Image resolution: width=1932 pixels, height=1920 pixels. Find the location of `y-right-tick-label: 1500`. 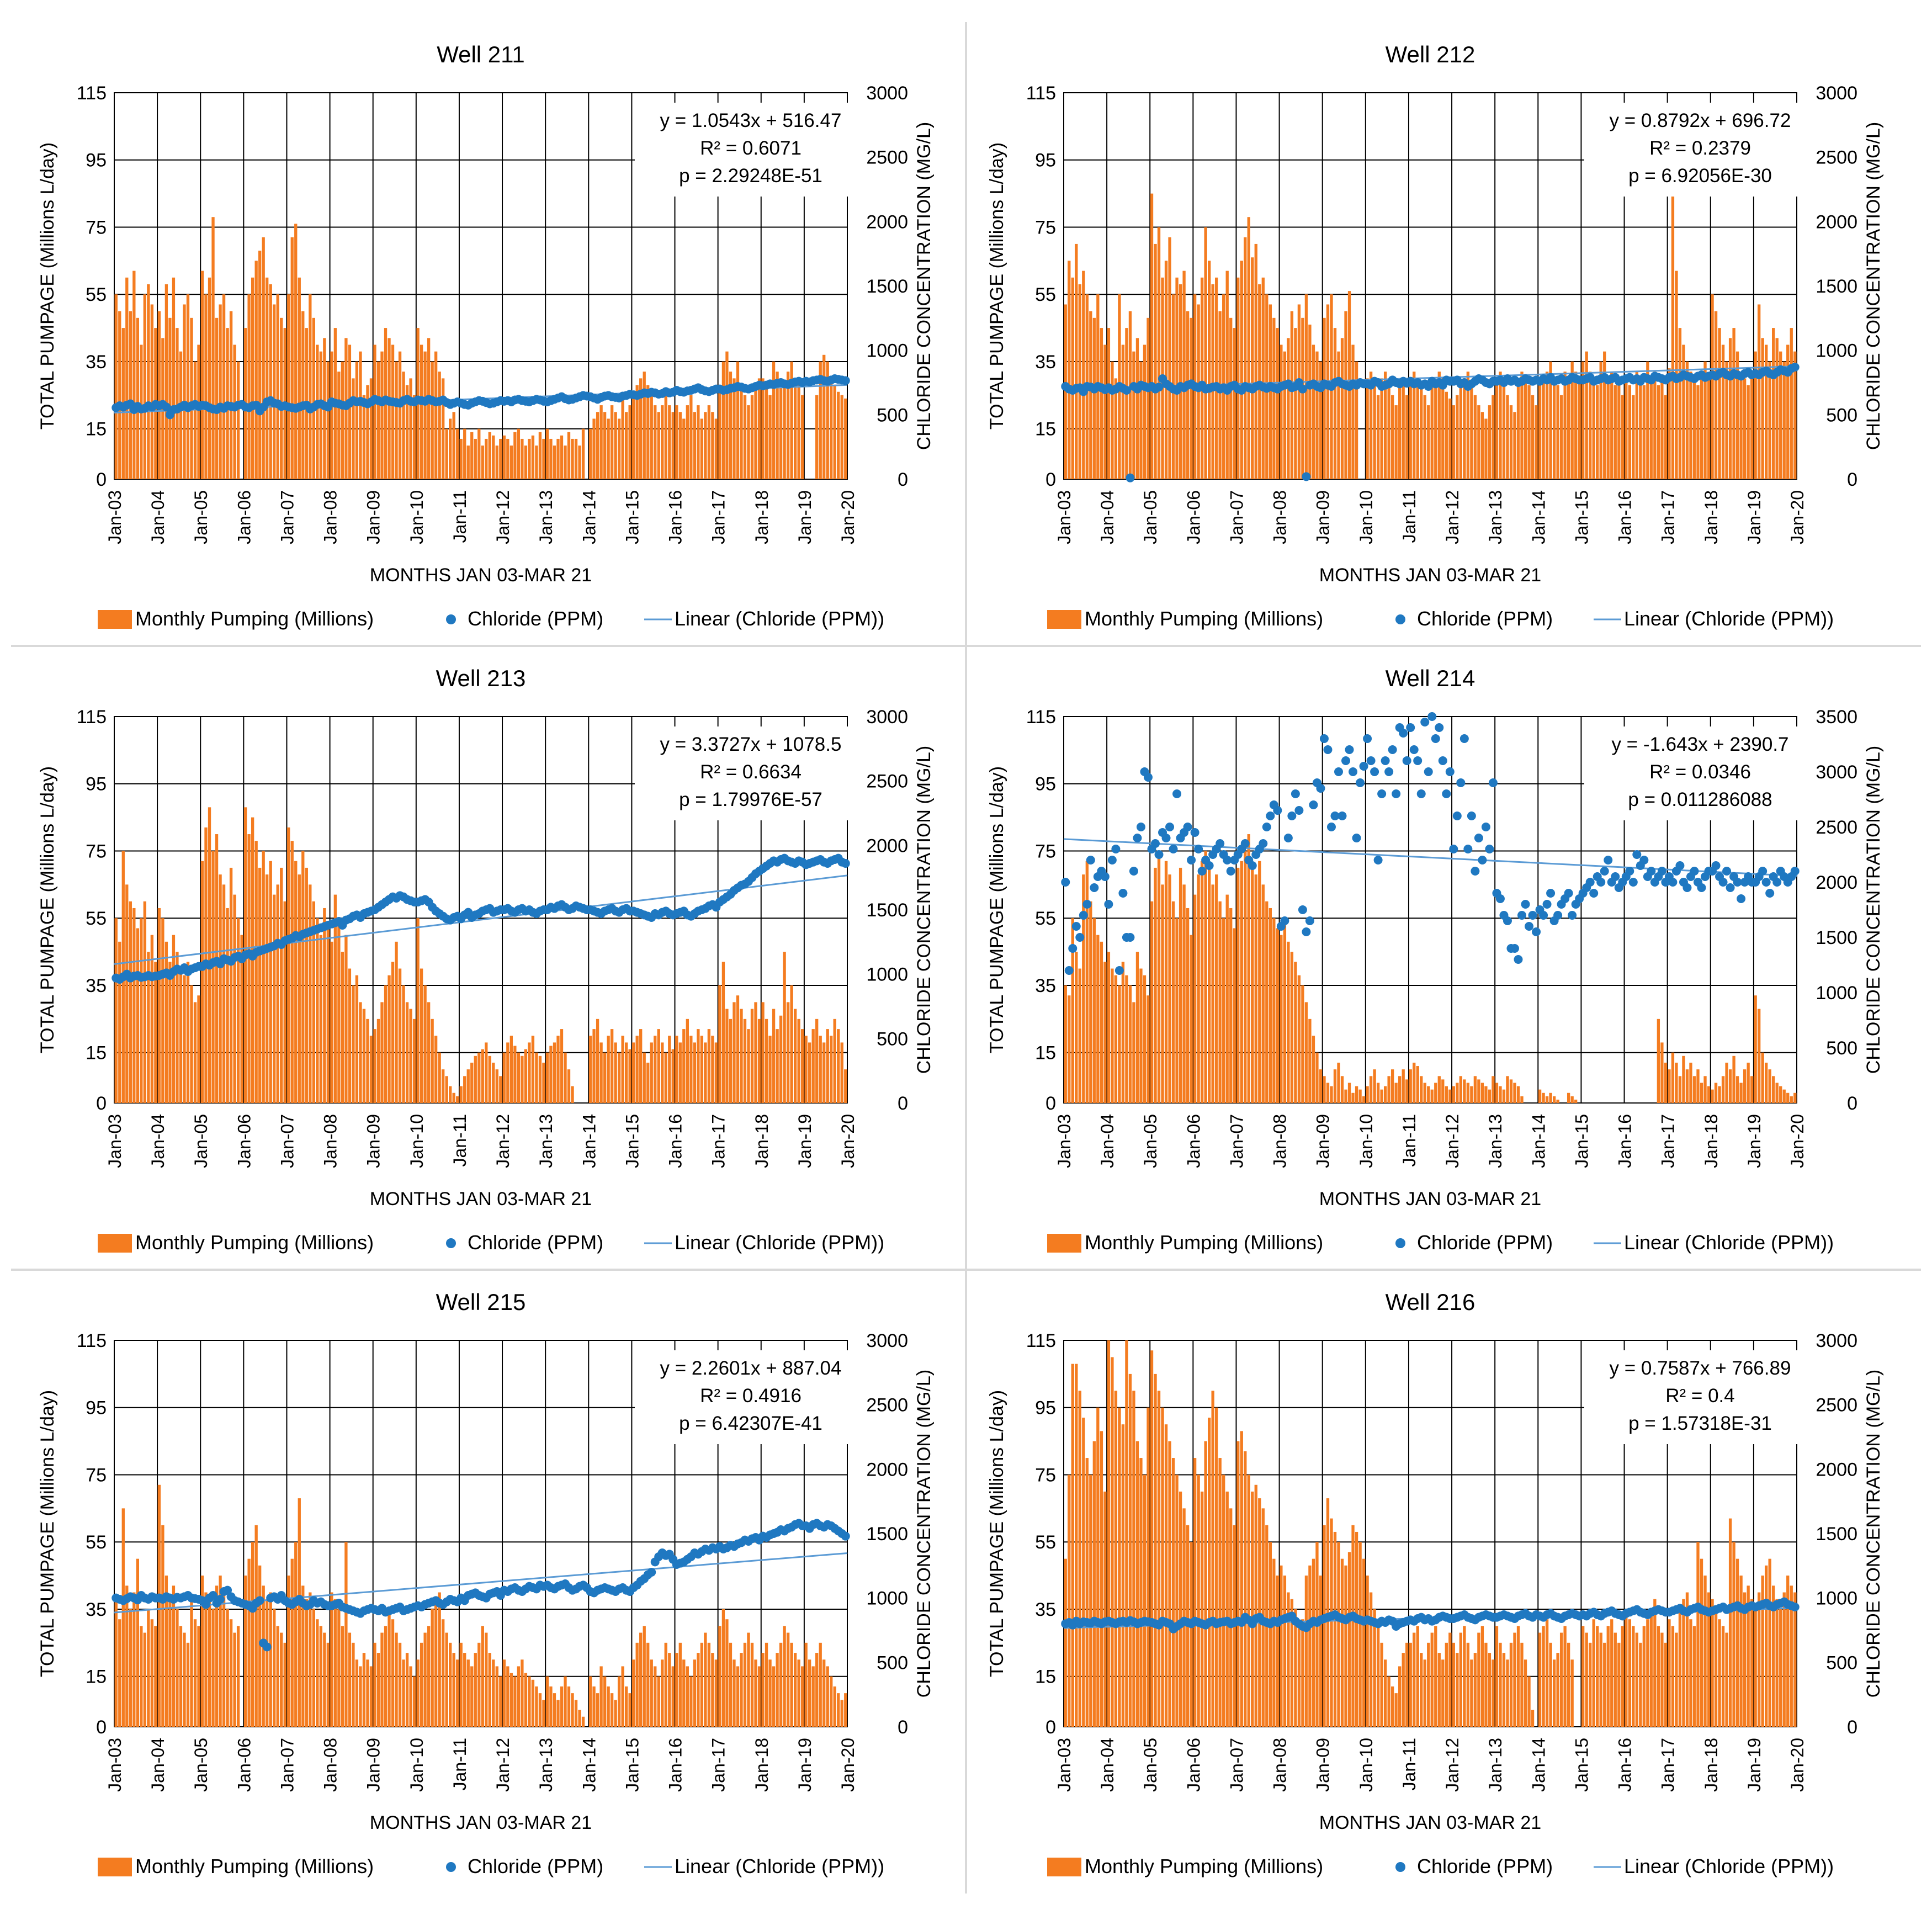

y-right-tick-label: 1500 is located at coordinates (887, 910).